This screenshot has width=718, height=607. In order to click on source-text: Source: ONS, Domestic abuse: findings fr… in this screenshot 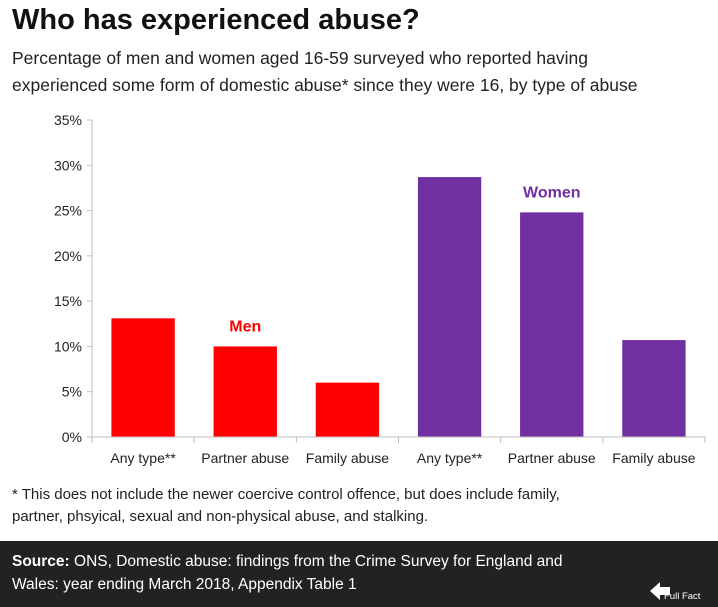, I will do `click(322, 573)`.